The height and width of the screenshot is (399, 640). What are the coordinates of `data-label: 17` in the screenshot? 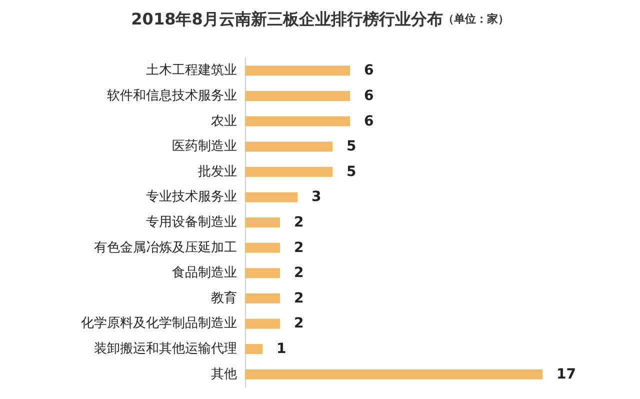 It's located at (566, 374).